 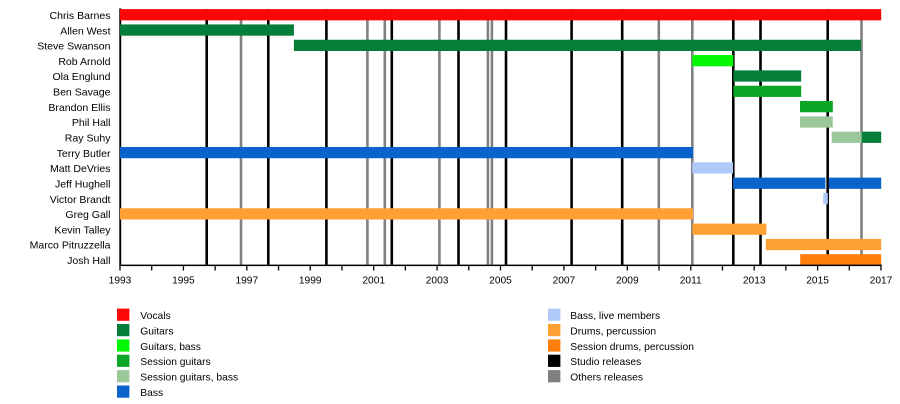 I want to click on svg-text: Bass, live members, so click(x=615, y=316).